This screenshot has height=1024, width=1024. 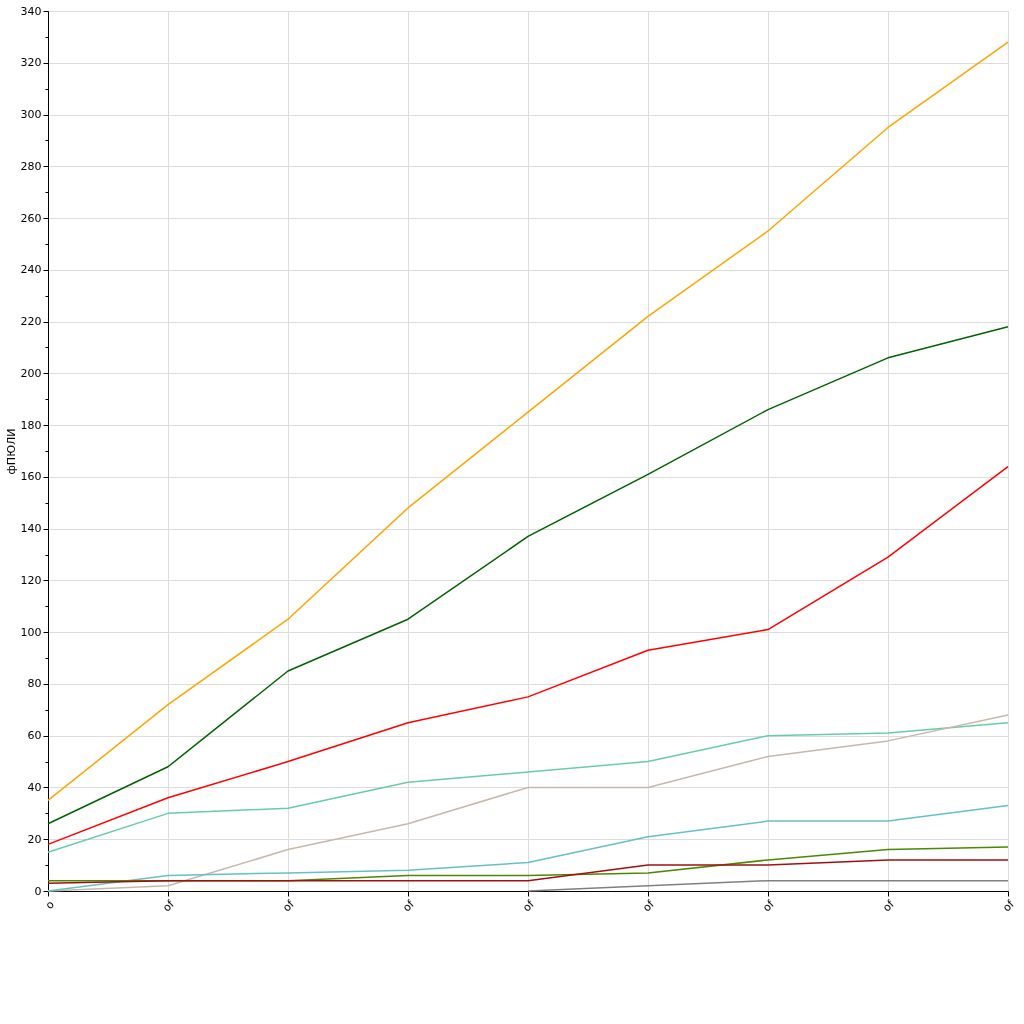 What do you see at coordinates (31, 270) in the screenshot?
I see `y-tick-label: 240` at bounding box center [31, 270].